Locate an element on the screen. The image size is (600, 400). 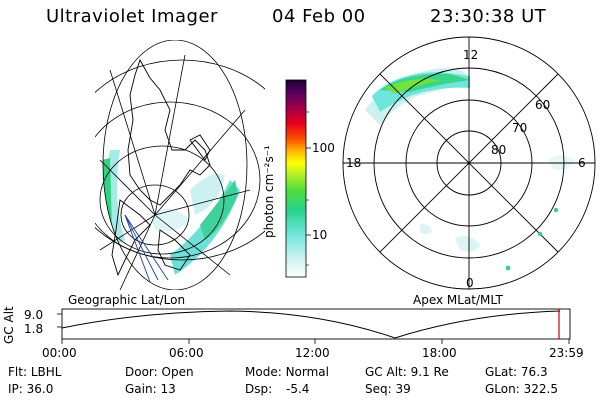
time-label: 23:30:38 UT is located at coordinates (488, 16).